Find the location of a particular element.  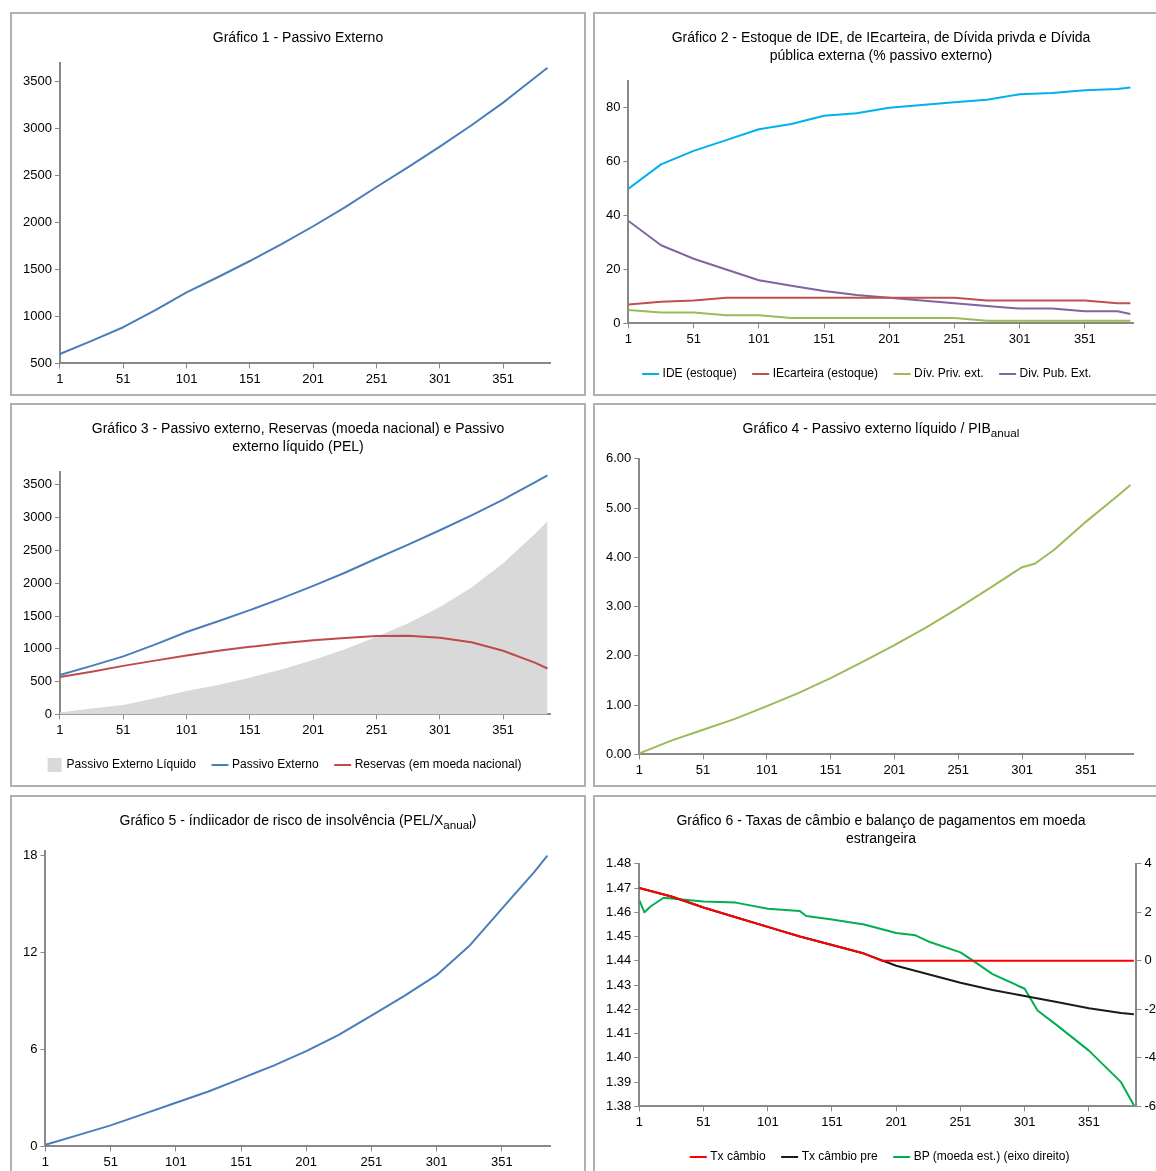

y-tick-label: 0.00 is located at coordinates (618, 753).